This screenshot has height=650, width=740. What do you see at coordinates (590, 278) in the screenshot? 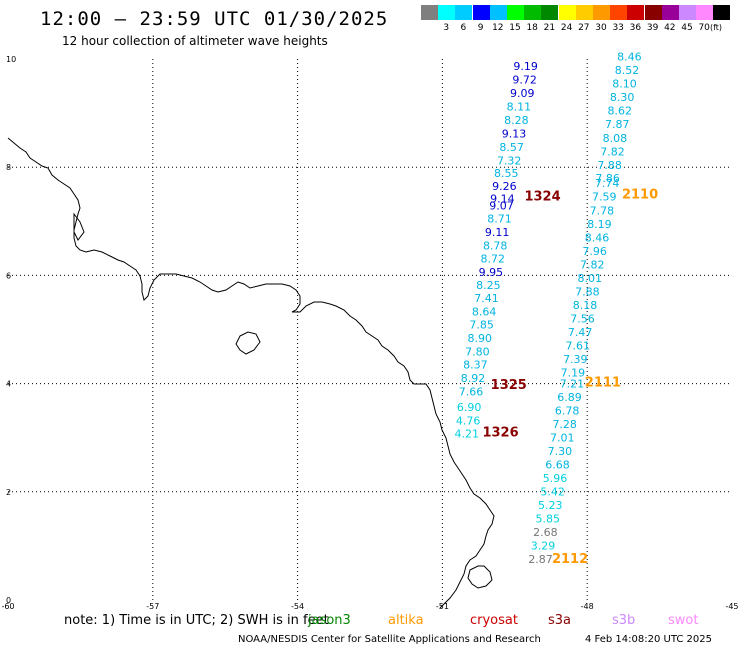
I see `wave-height-value: 8.01` at bounding box center [590, 278].